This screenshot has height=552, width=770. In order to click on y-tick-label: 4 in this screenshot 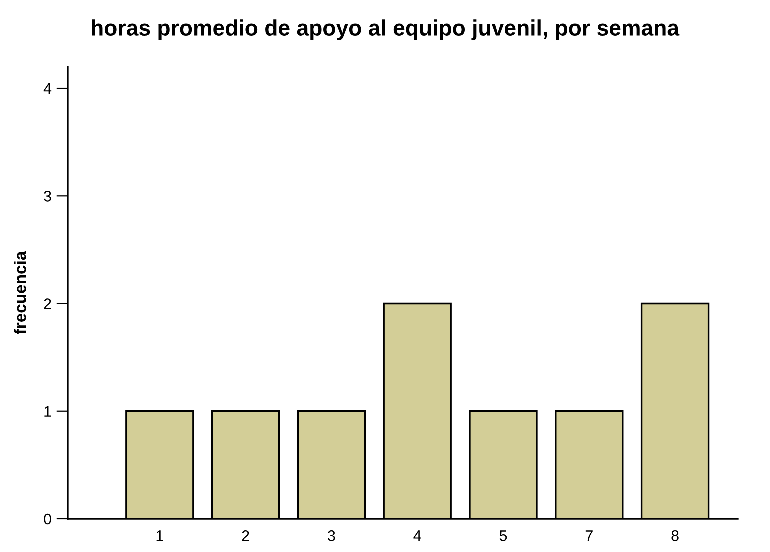, I will do `click(48, 89)`.